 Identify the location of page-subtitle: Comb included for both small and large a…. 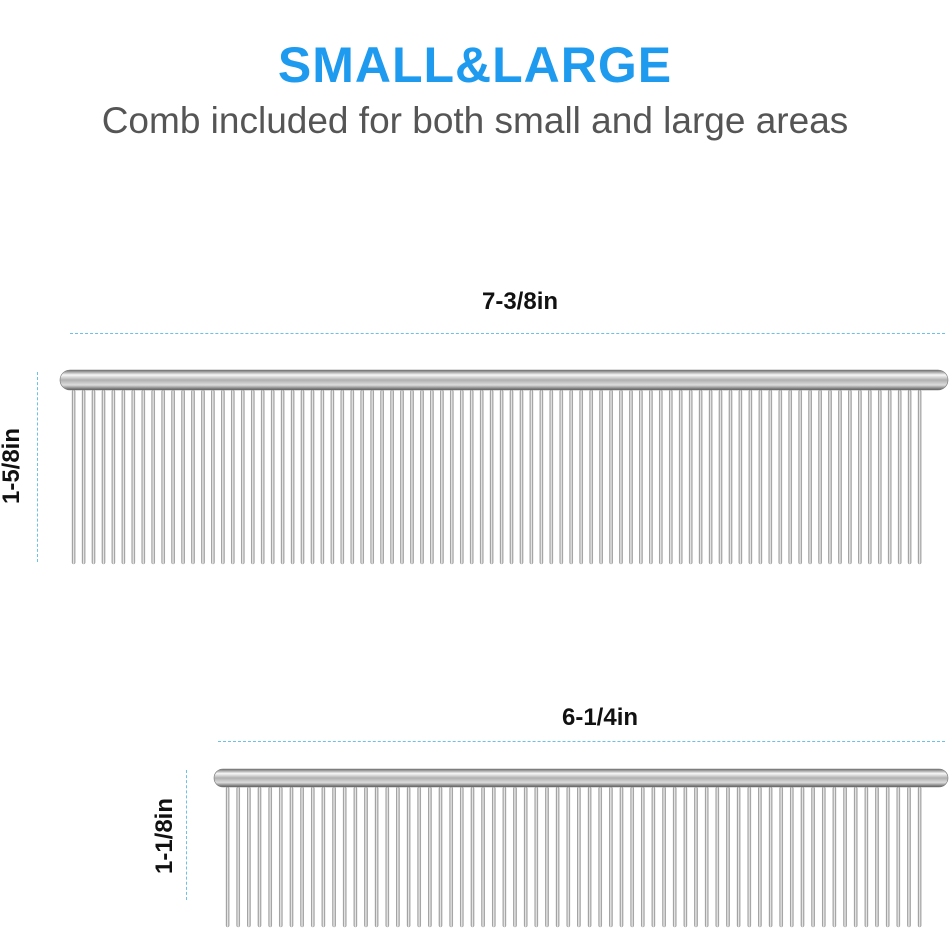
(475, 120).